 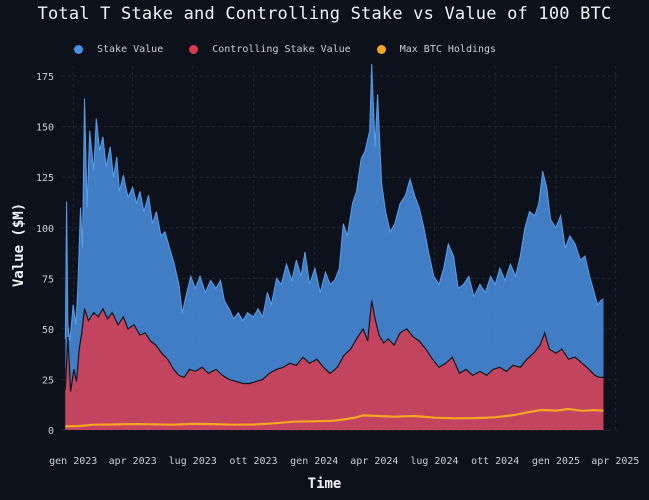 What do you see at coordinates (194, 49) in the screenshot?
I see `legend-marker-controlling-stake-value` at bounding box center [194, 49].